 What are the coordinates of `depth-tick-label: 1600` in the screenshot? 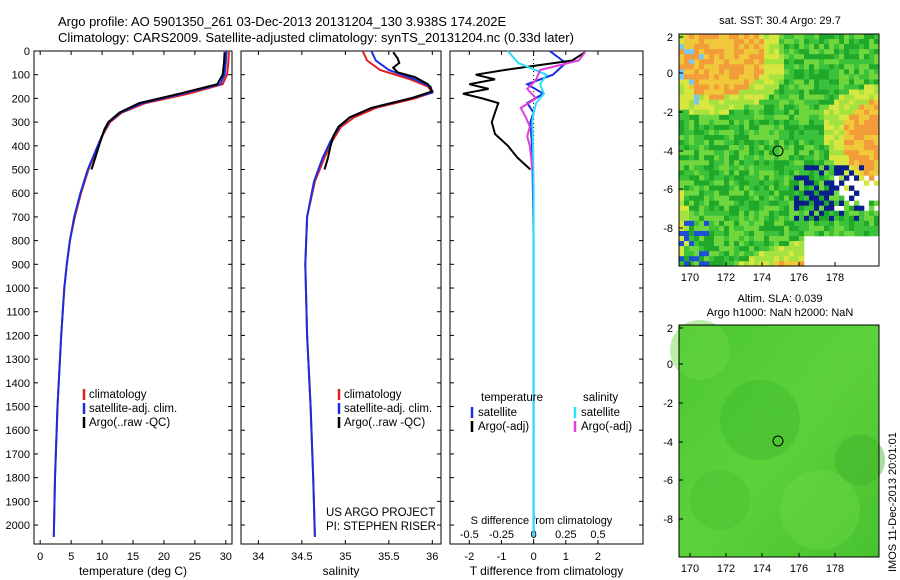 It's located at (18, 431).